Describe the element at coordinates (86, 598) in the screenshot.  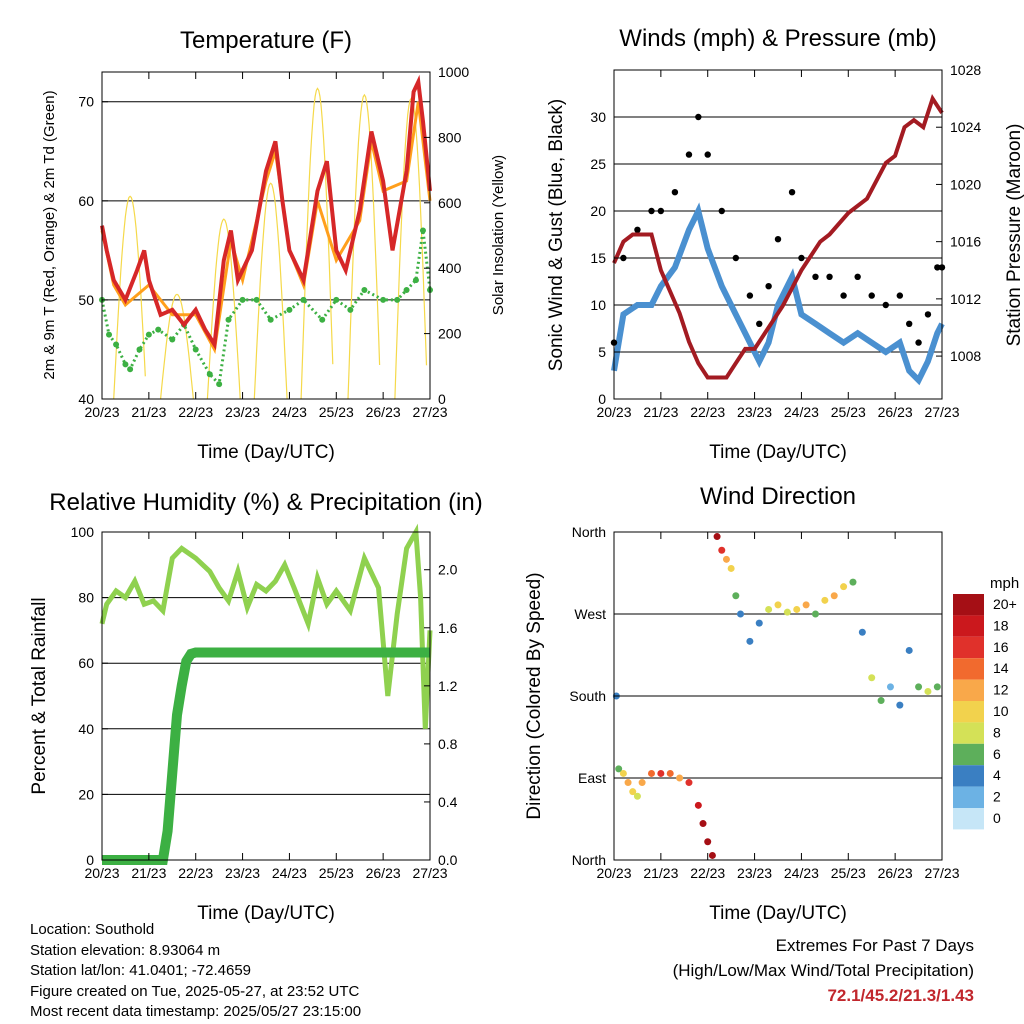
I see `y-tick-label-4: 80` at that location.